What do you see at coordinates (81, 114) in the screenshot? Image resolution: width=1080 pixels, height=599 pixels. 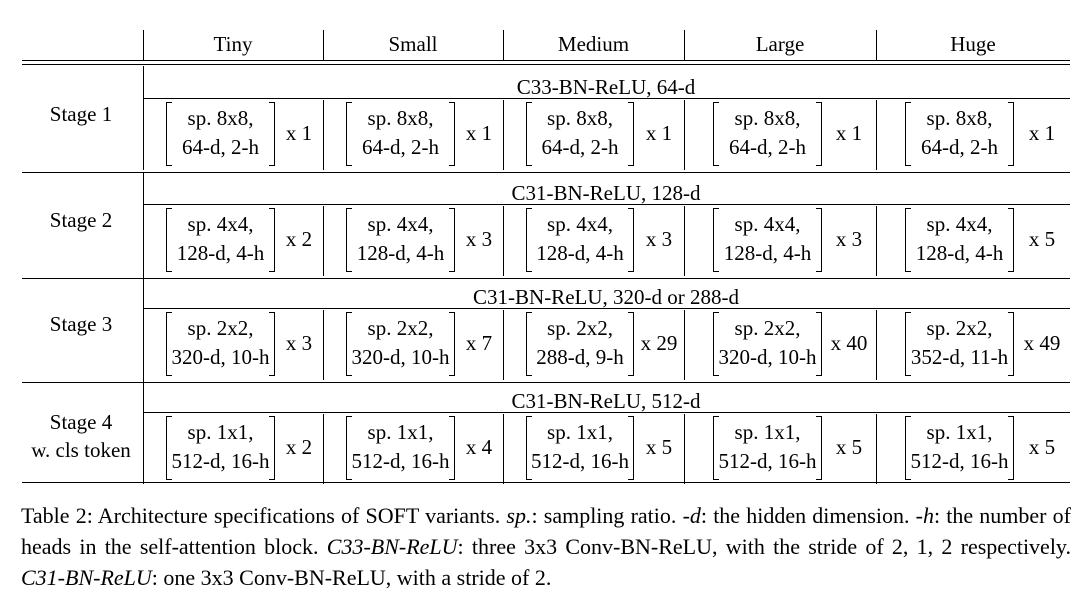 I see `stage-label: Stage 1` at bounding box center [81, 114].